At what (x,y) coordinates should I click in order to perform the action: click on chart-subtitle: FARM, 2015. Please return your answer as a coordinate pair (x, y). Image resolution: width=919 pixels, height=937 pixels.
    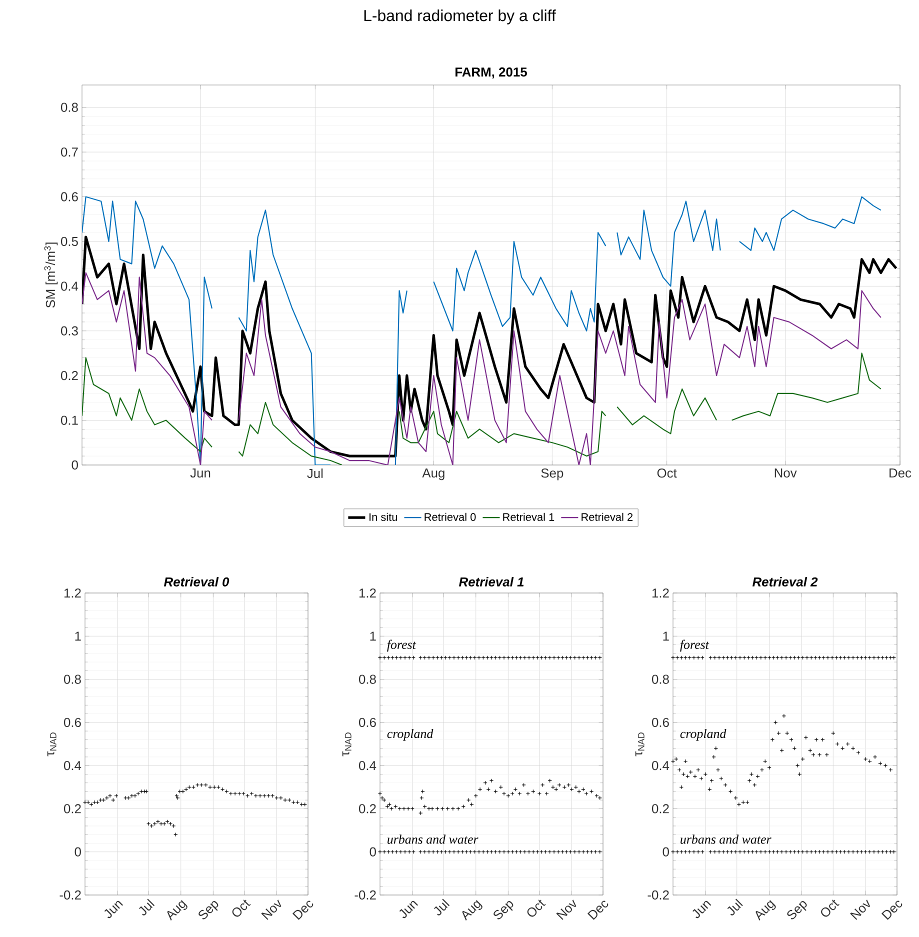
    Looking at the image, I should click on (491, 72).